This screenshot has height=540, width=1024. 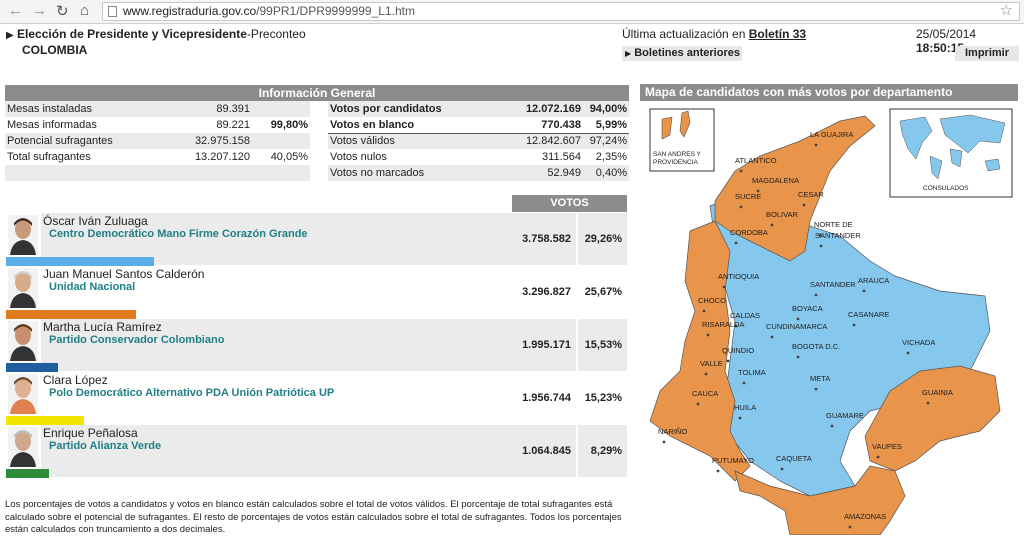 I want to click on info-pct: 5,99%, so click(x=611, y=125).